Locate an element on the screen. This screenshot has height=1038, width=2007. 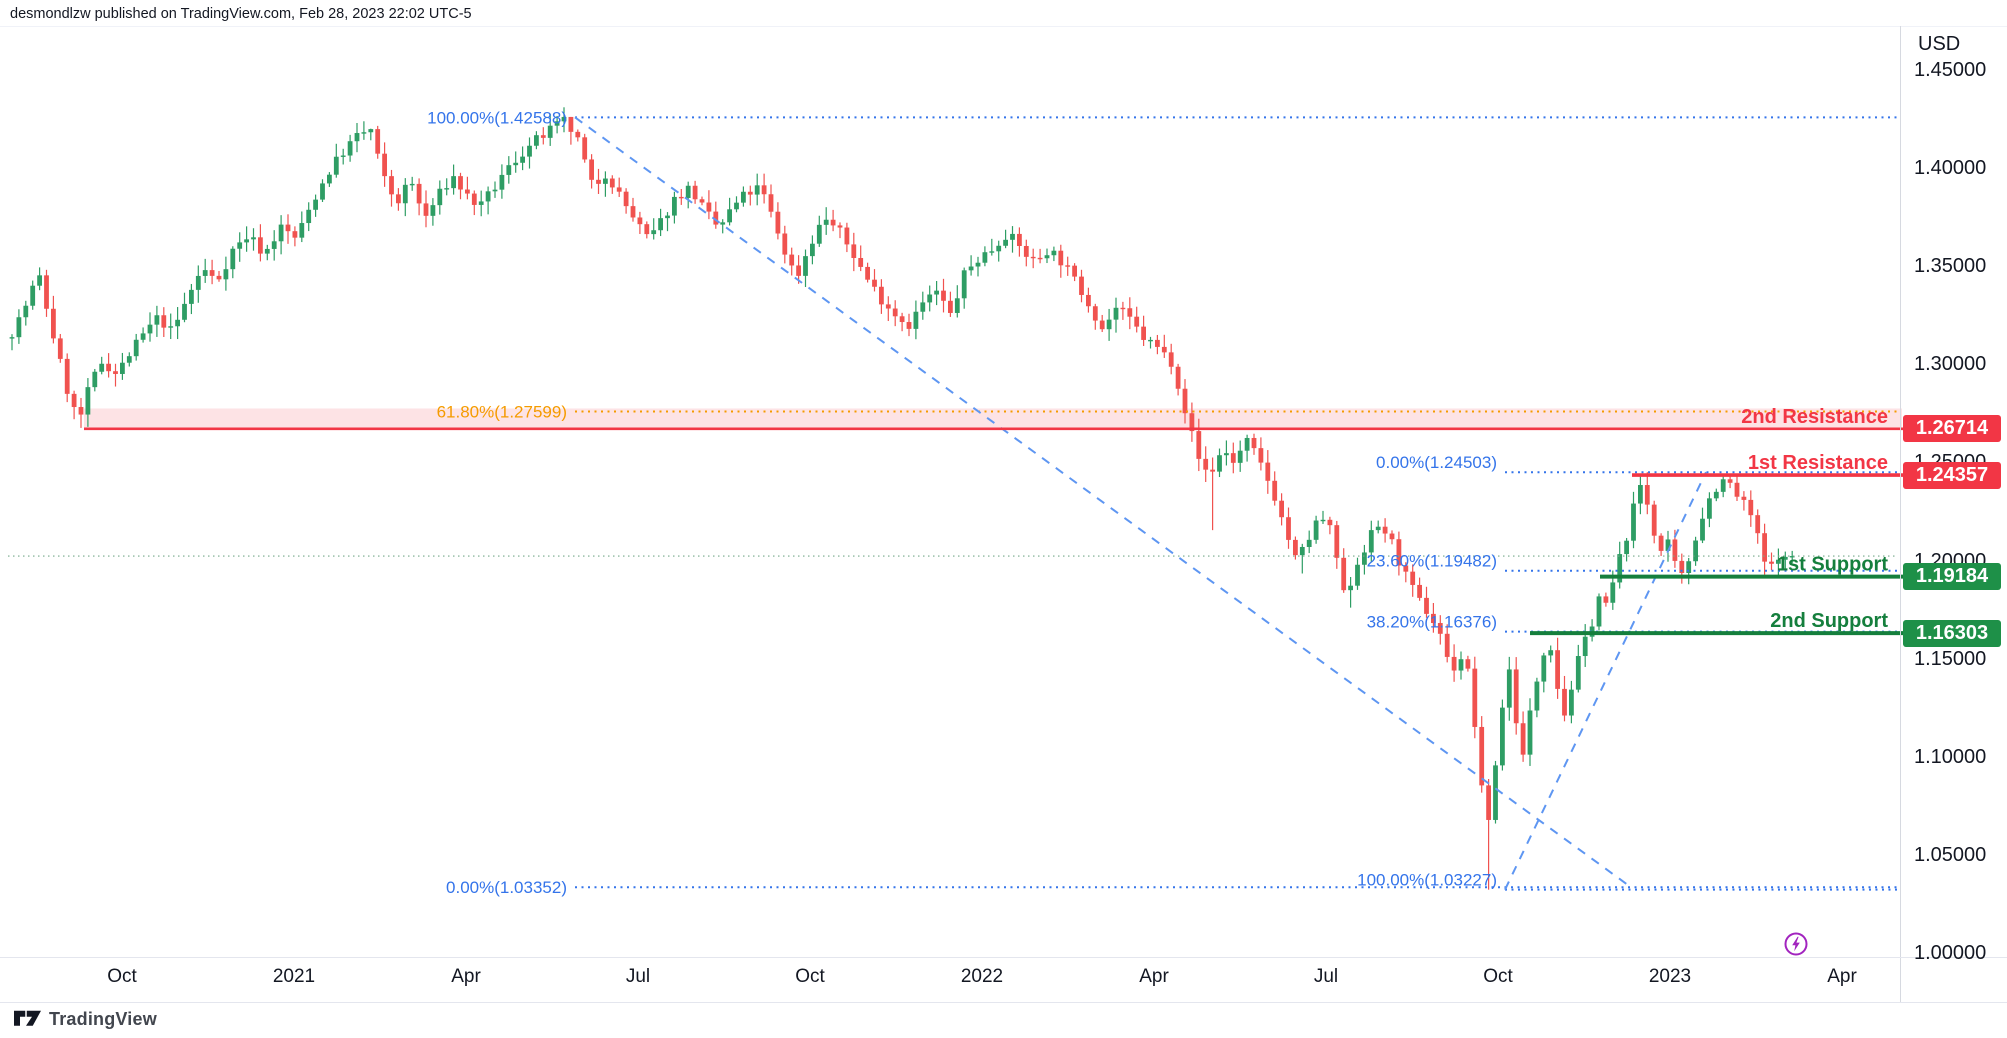
y-axis-tick: 1.40000 is located at coordinates (1950, 168).